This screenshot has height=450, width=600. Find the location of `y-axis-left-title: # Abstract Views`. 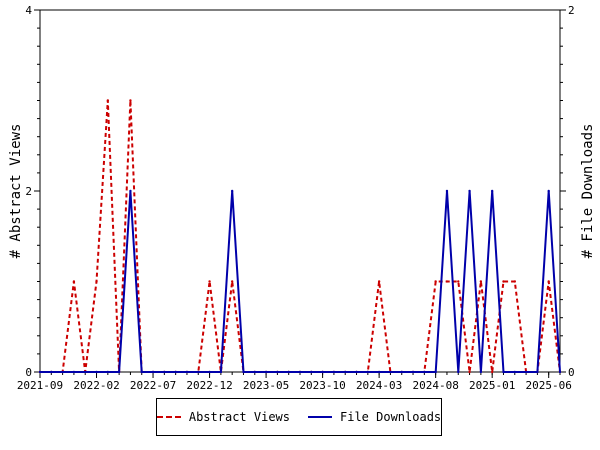

y-axis-left-title: # Abstract Views is located at coordinates (16, 191).